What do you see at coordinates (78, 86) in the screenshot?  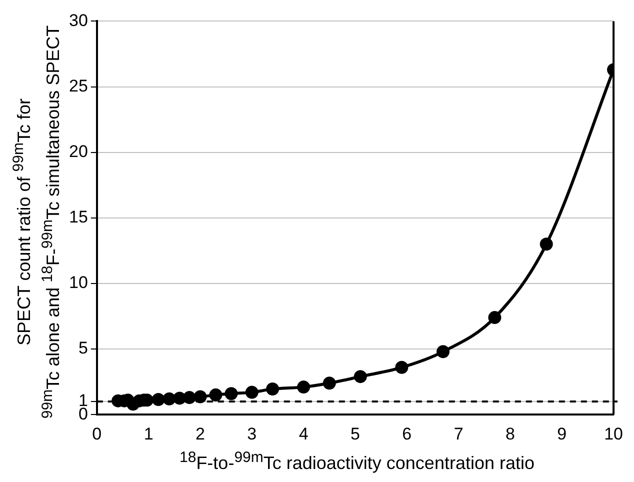 I see `y-tick-label: 25` at bounding box center [78, 86].